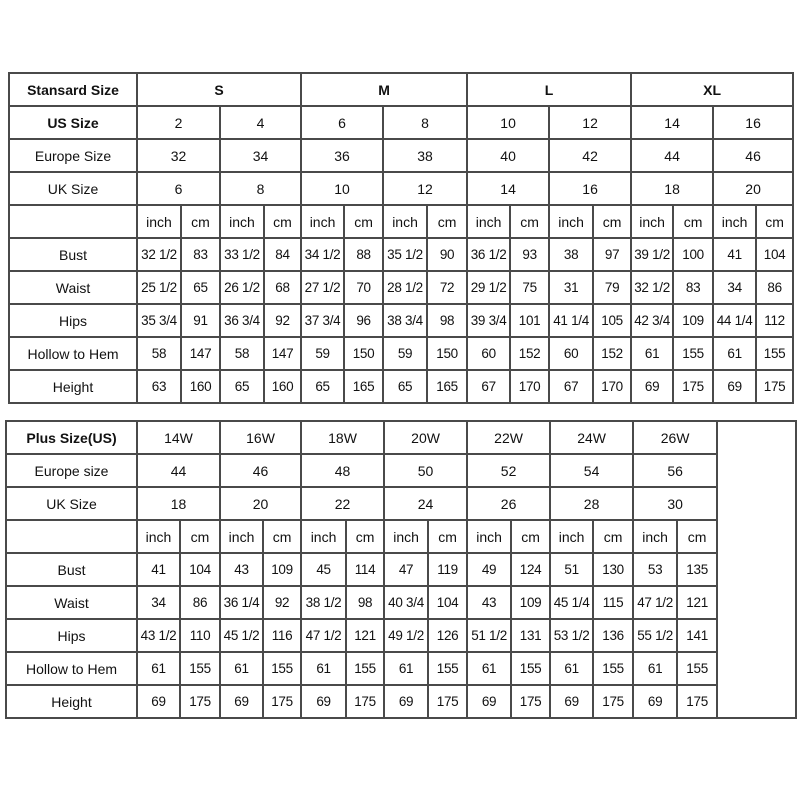  What do you see at coordinates (261, 437) in the screenshot?
I see `size-header: 16W` at bounding box center [261, 437].